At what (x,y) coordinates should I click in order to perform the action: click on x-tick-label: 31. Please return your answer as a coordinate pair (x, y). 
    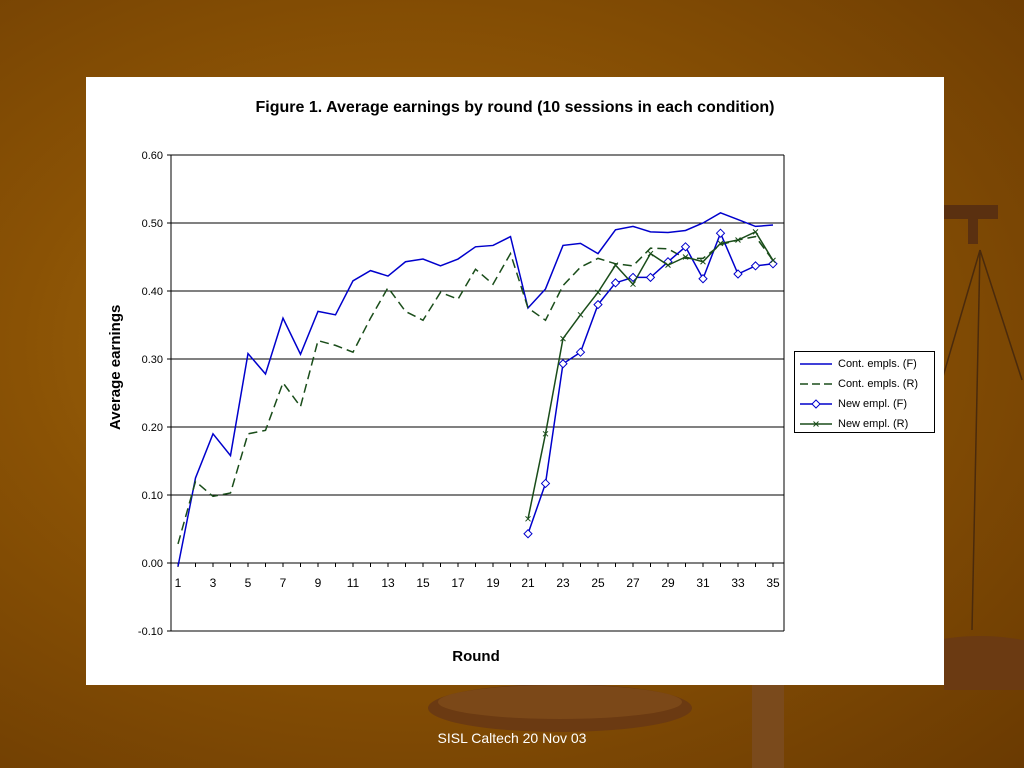
    Looking at the image, I should click on (703, 583).